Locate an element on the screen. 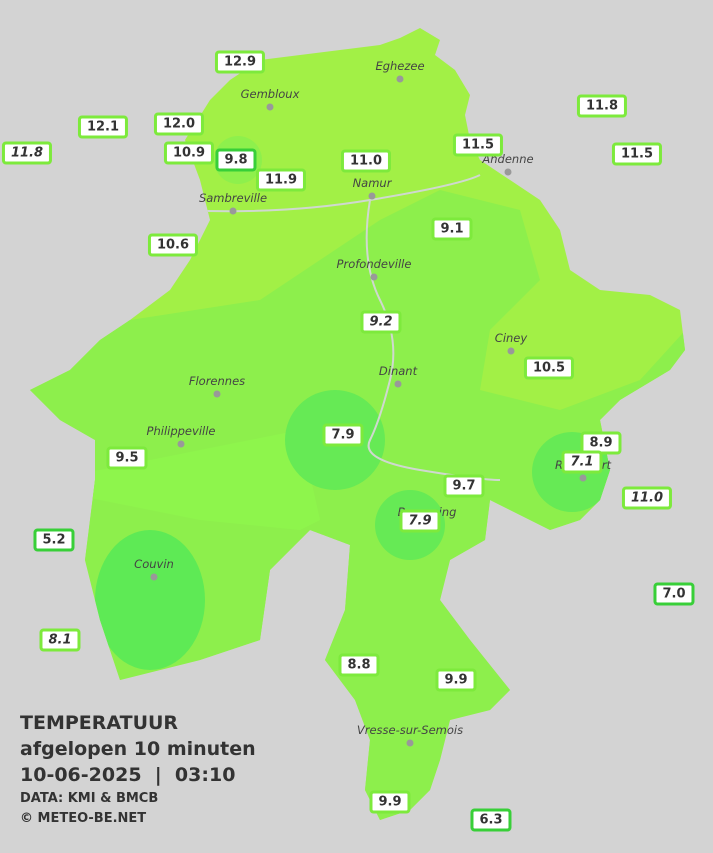 This screenshot has width=713, height=853. station-value: 8.1 is located at coordinates (60, 640).